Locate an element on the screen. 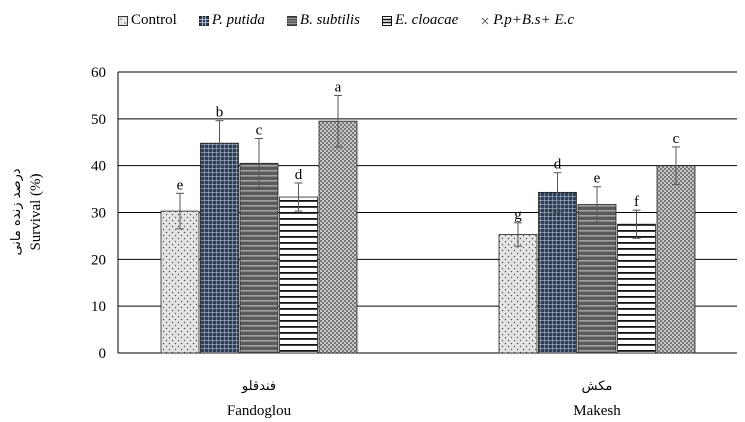 This screenshot has width=745, height=422. legend-label-combined: P.p+B.s+ E.c is located at coordinates (534, 20).